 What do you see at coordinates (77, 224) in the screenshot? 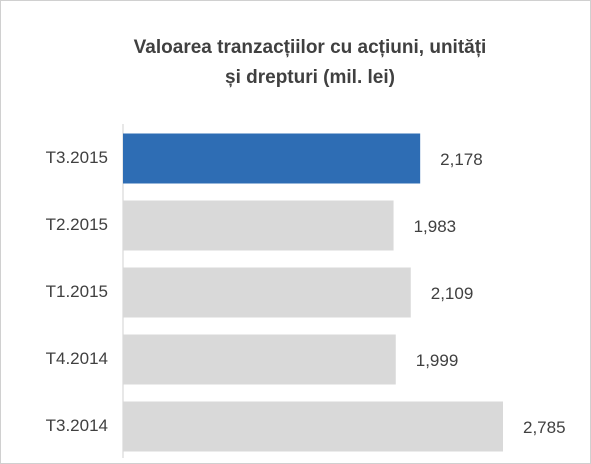
I see `y-tick-label: T2.2015` at bounding box center [77, 224].